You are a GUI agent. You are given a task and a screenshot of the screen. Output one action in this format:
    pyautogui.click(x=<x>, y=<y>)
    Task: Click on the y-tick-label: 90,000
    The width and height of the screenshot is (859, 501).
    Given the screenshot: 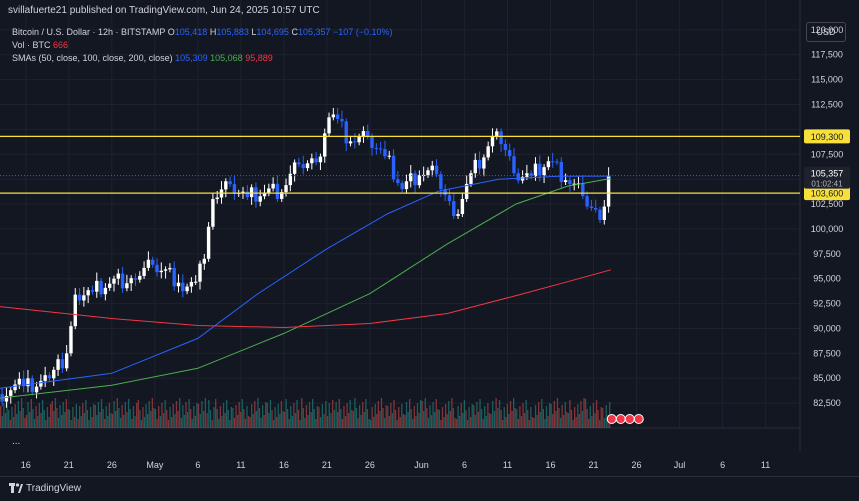 What is the action you would take?
    pyautogui.click(x=827, y=328)
    